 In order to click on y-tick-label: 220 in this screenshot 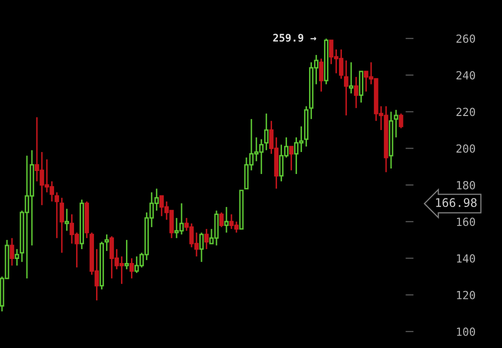, I will do `click(466, 112)`.